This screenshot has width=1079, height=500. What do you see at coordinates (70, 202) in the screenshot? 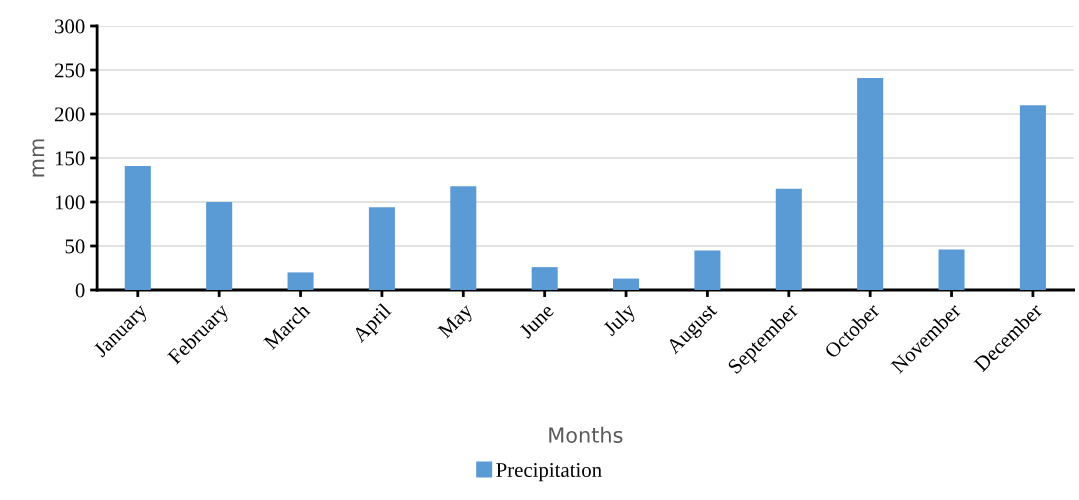
I see `y-tick-label: 100` at bounding box center [70, 202].